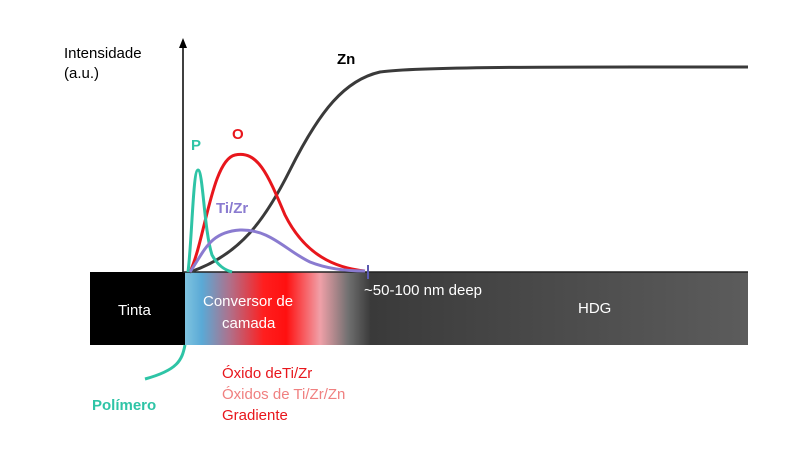 Image resolution: width=800 pixels, height=455 pixels. I want to click on note: Óxido deTi/Zr, so click(267, 373).